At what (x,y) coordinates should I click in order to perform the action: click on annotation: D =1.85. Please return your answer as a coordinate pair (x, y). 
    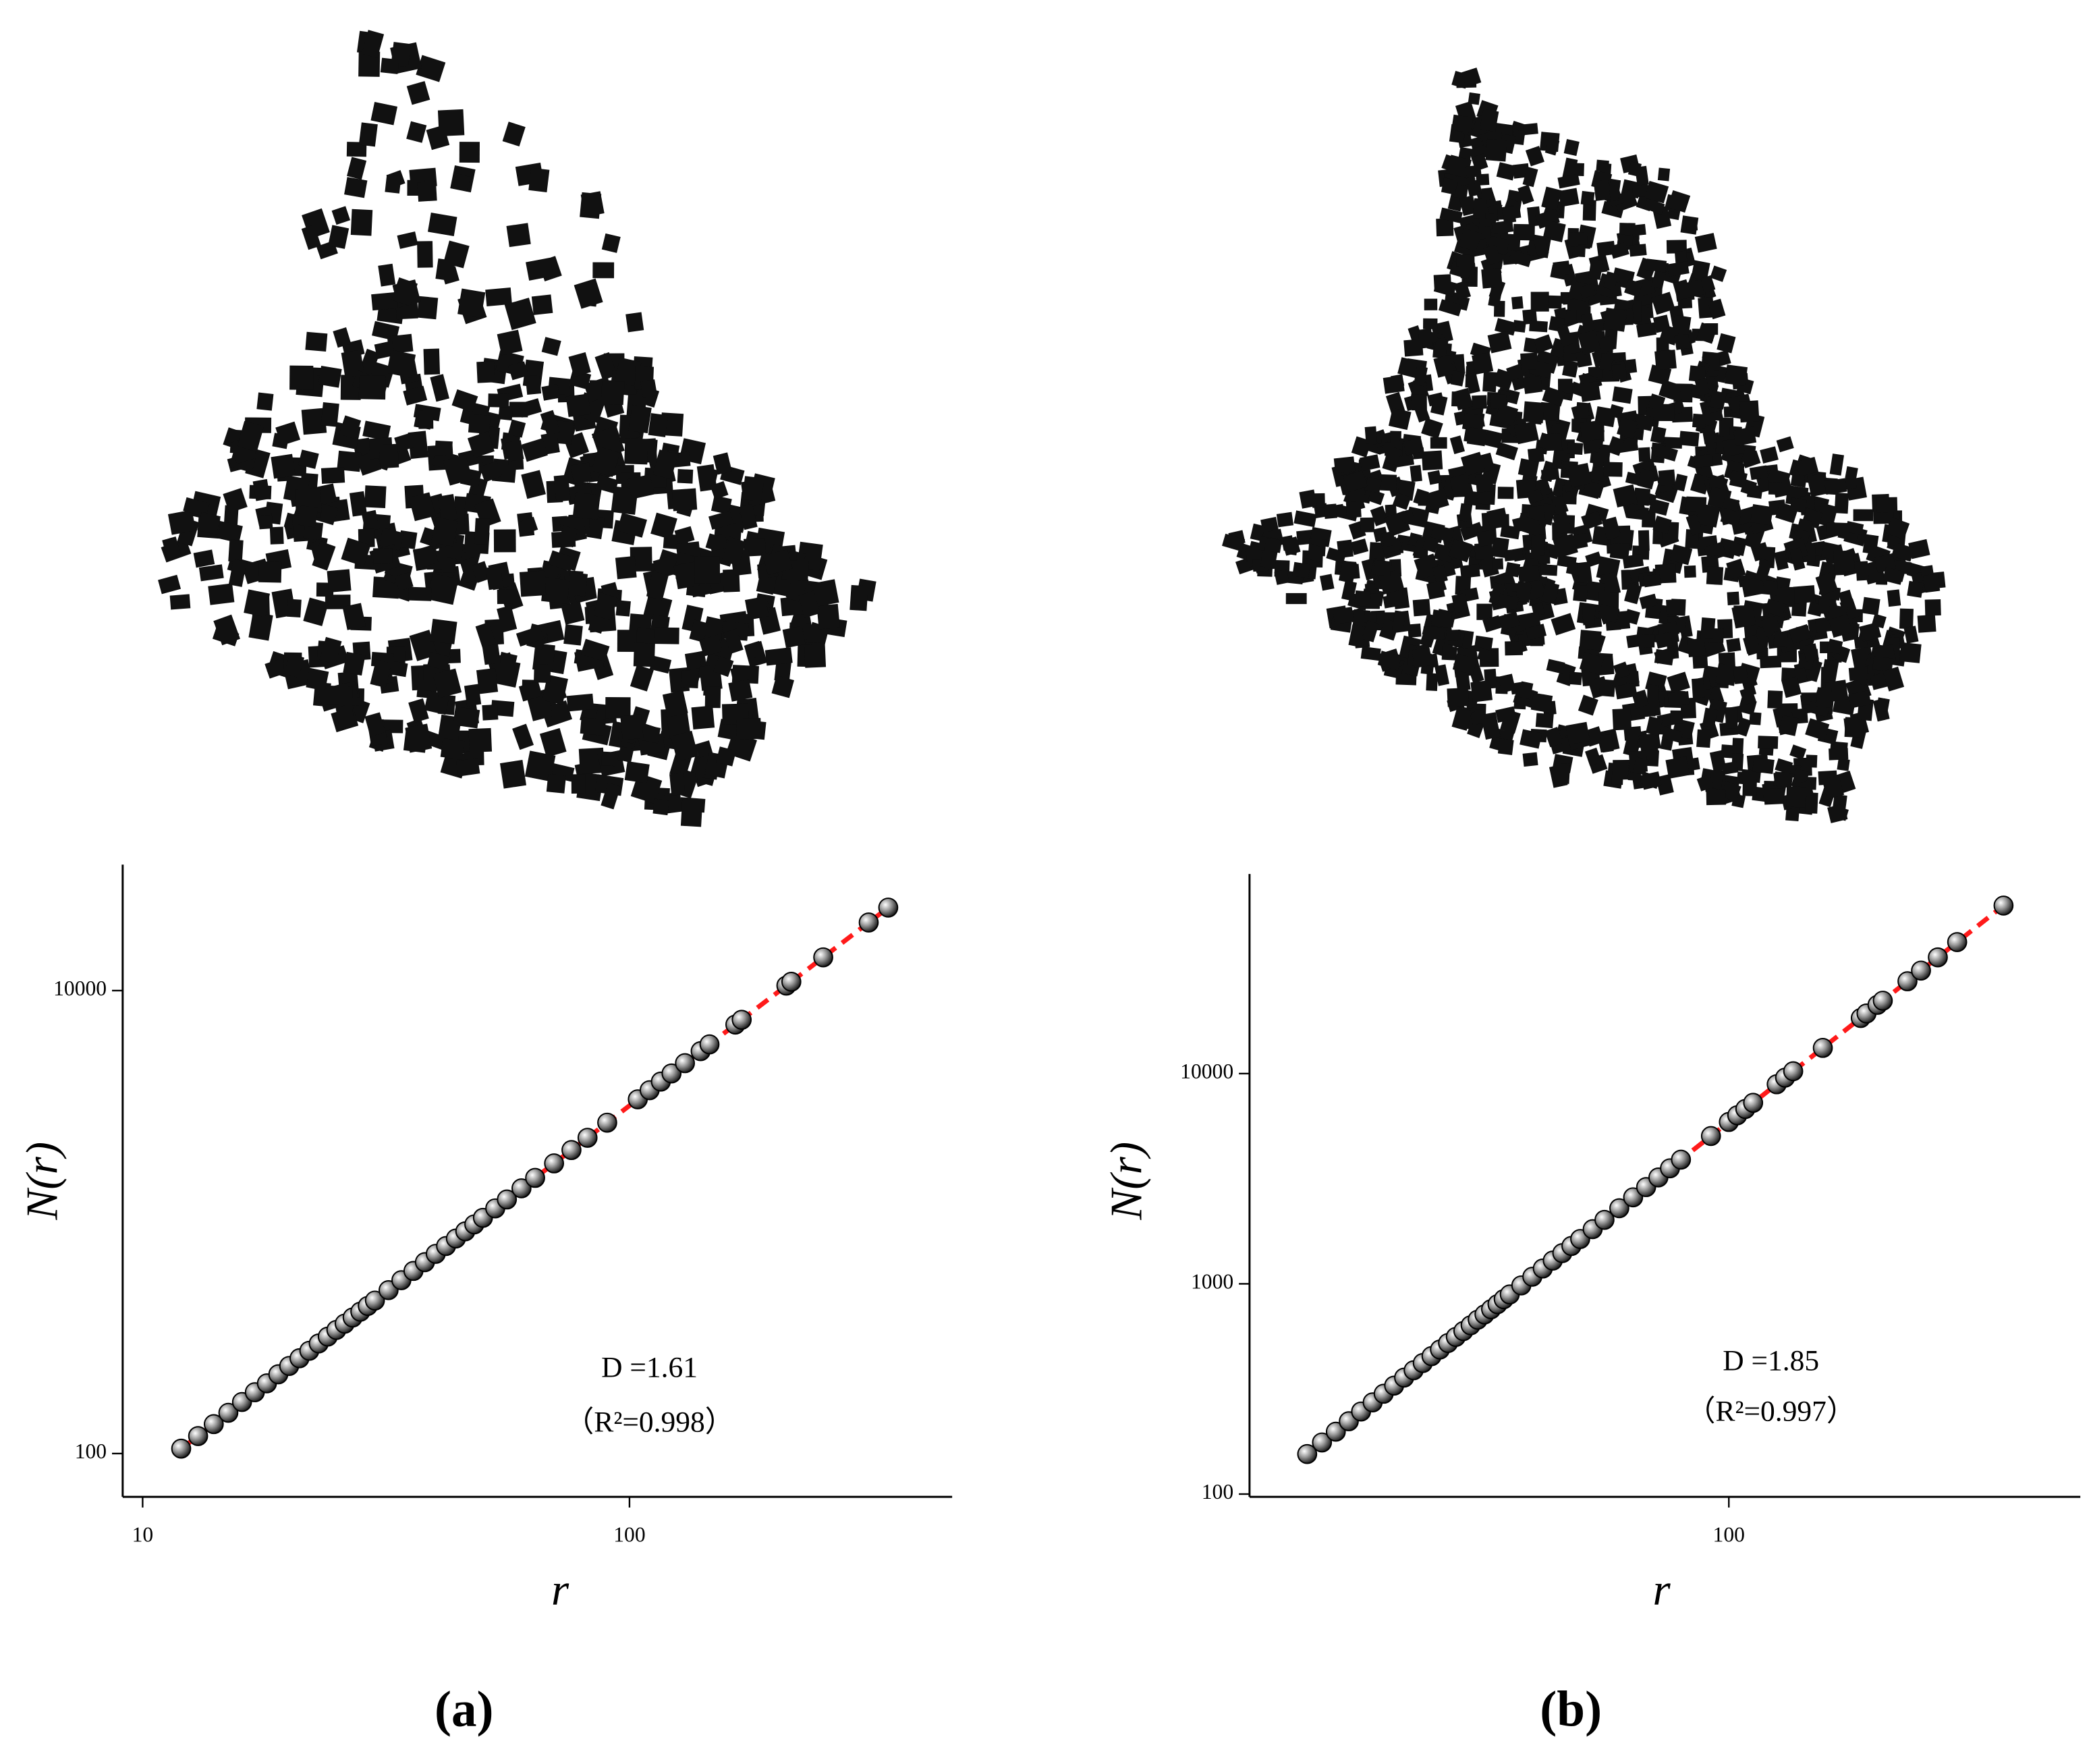
    Looking at the image, I should click on (1771, 1360).